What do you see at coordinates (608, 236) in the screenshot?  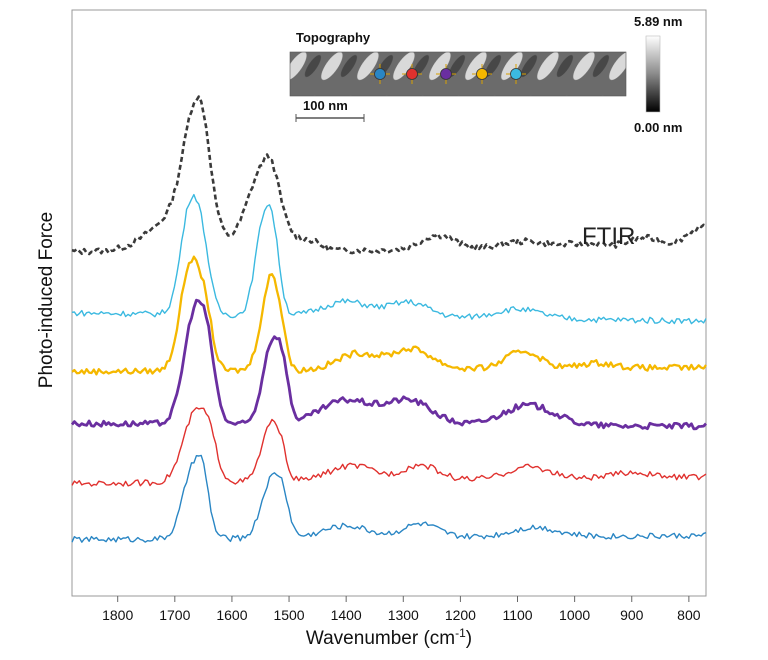 I see `ftir-annotation: FTIR` at bounding box center [608, 236].